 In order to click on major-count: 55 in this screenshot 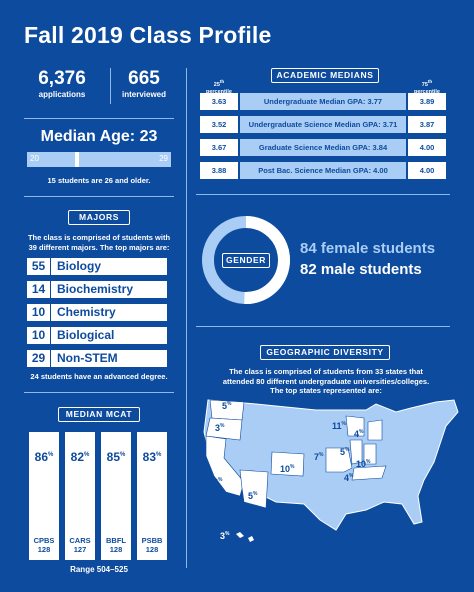, I will do `click(39, 266)`.